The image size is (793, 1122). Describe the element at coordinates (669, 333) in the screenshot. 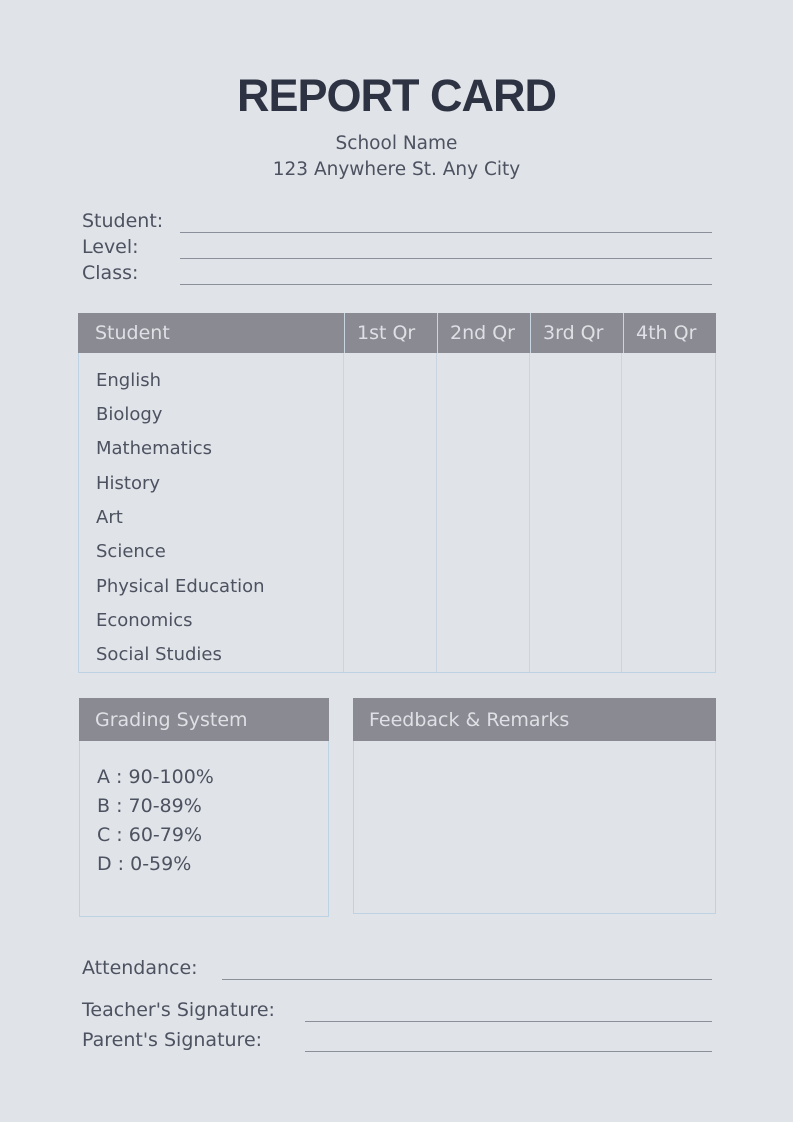

I see `column-header-4th-qr: 4th Qr` at that location.